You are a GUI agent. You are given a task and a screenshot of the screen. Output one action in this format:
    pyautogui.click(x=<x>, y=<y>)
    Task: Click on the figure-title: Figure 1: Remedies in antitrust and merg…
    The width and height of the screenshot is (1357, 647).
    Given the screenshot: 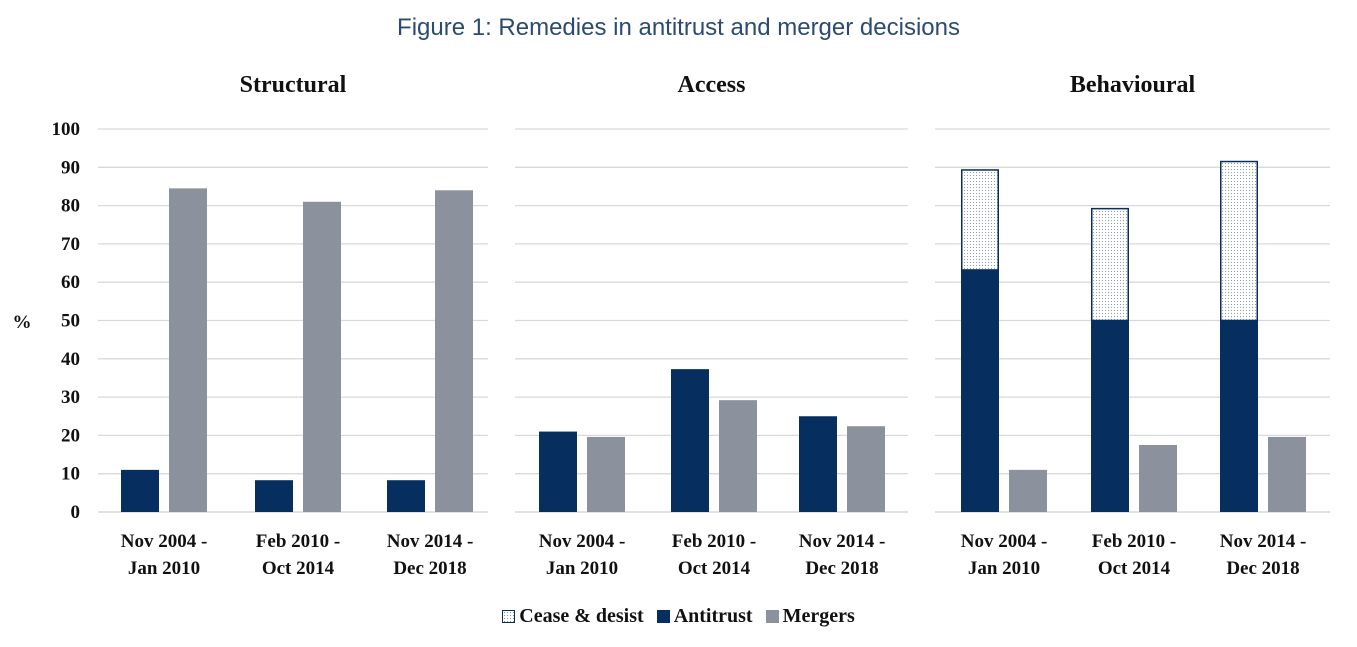 What is the action you would take?
    pyautogui.click(x=678, y=27)
    